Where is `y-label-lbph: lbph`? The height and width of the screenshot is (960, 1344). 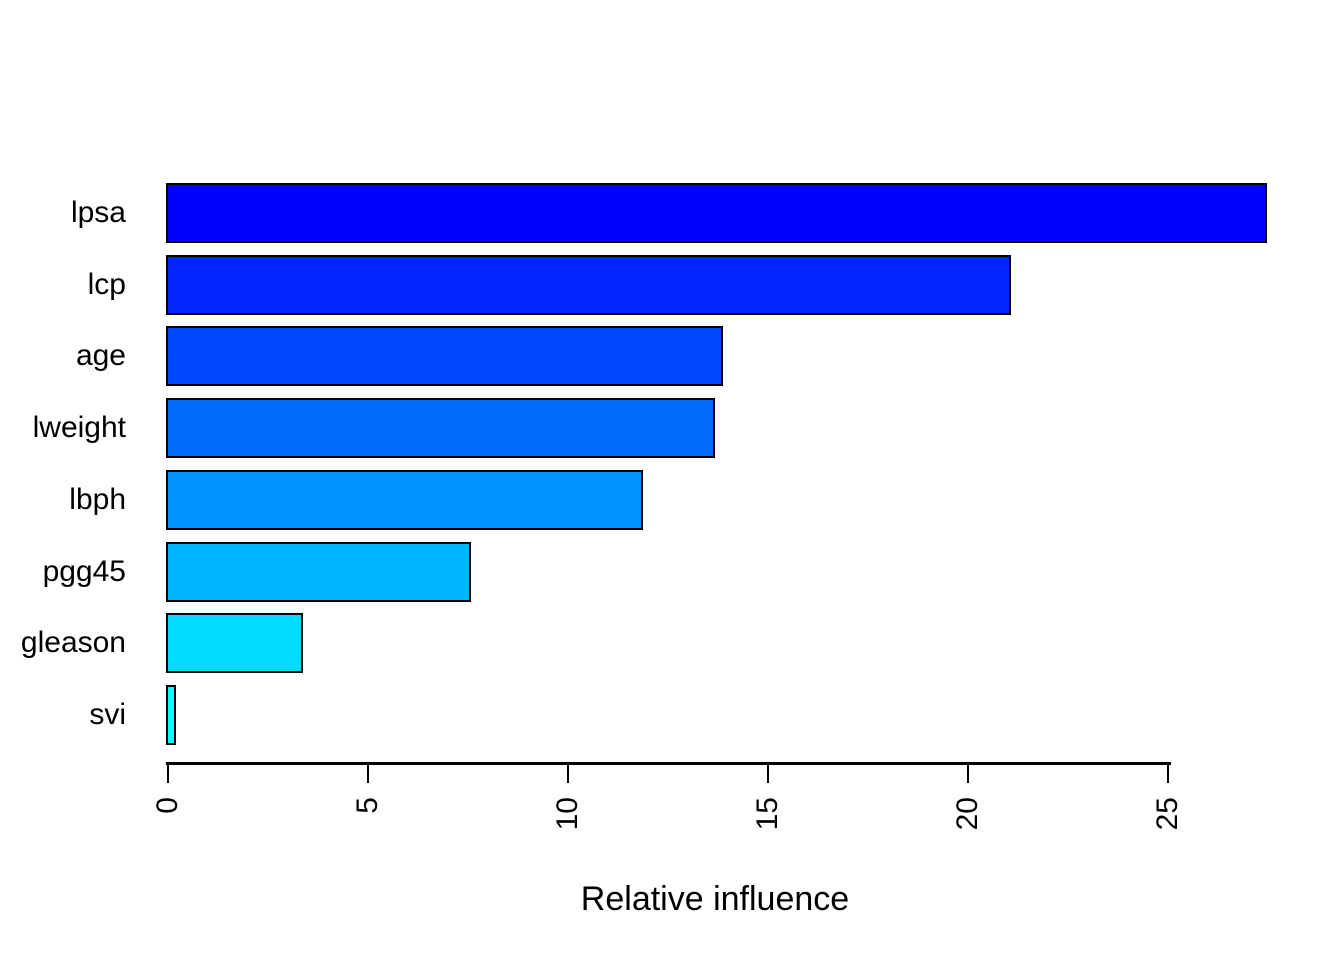
y-label-lbph: lbph is located at coordinates (97, 499).